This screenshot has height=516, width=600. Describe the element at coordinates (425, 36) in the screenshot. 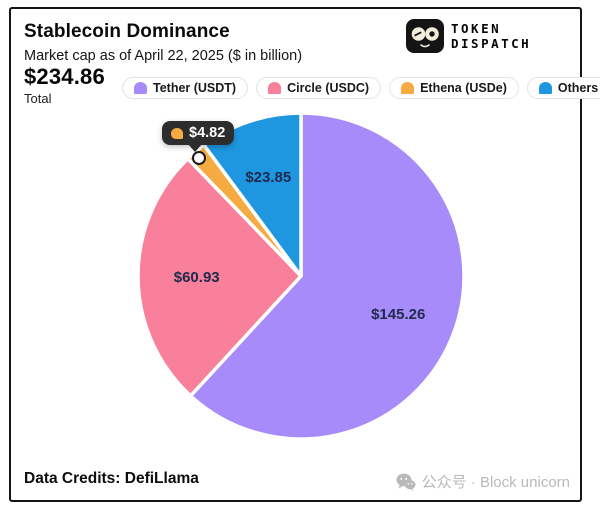

I see `owl-glasses-logo-icon` at that location.